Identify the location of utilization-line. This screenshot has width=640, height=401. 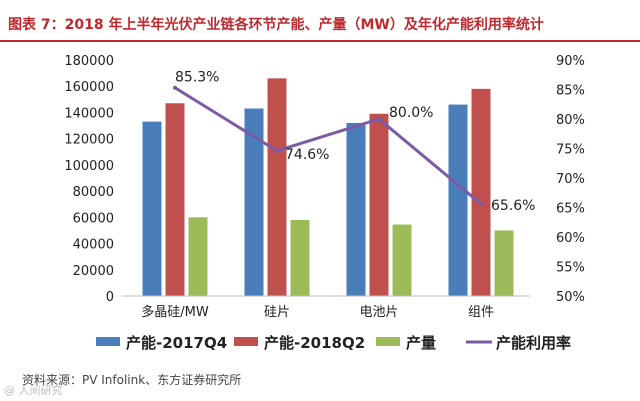
(328, 146).